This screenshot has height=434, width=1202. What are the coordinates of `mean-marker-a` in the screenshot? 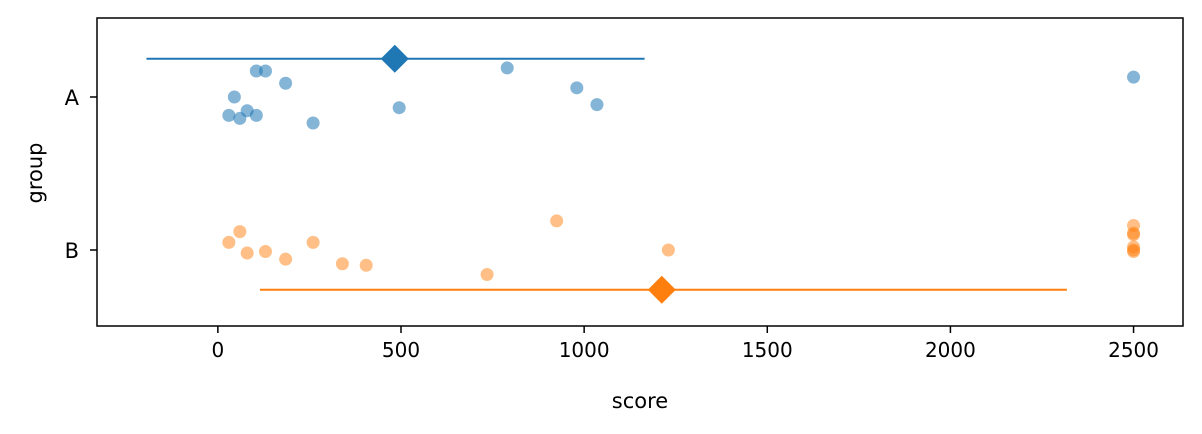 It's located at (394, 58).